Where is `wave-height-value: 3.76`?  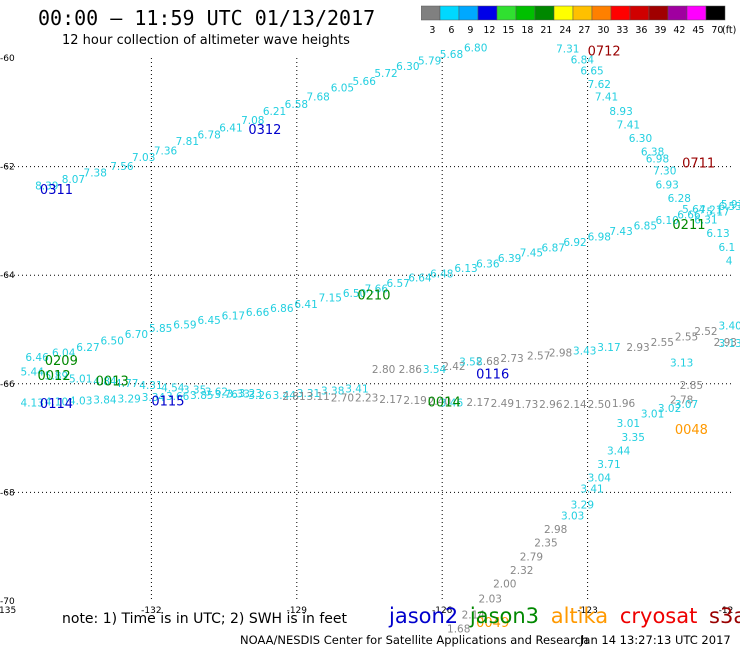
wave-height-value: 3.76 is located at coordinates (226, 395).